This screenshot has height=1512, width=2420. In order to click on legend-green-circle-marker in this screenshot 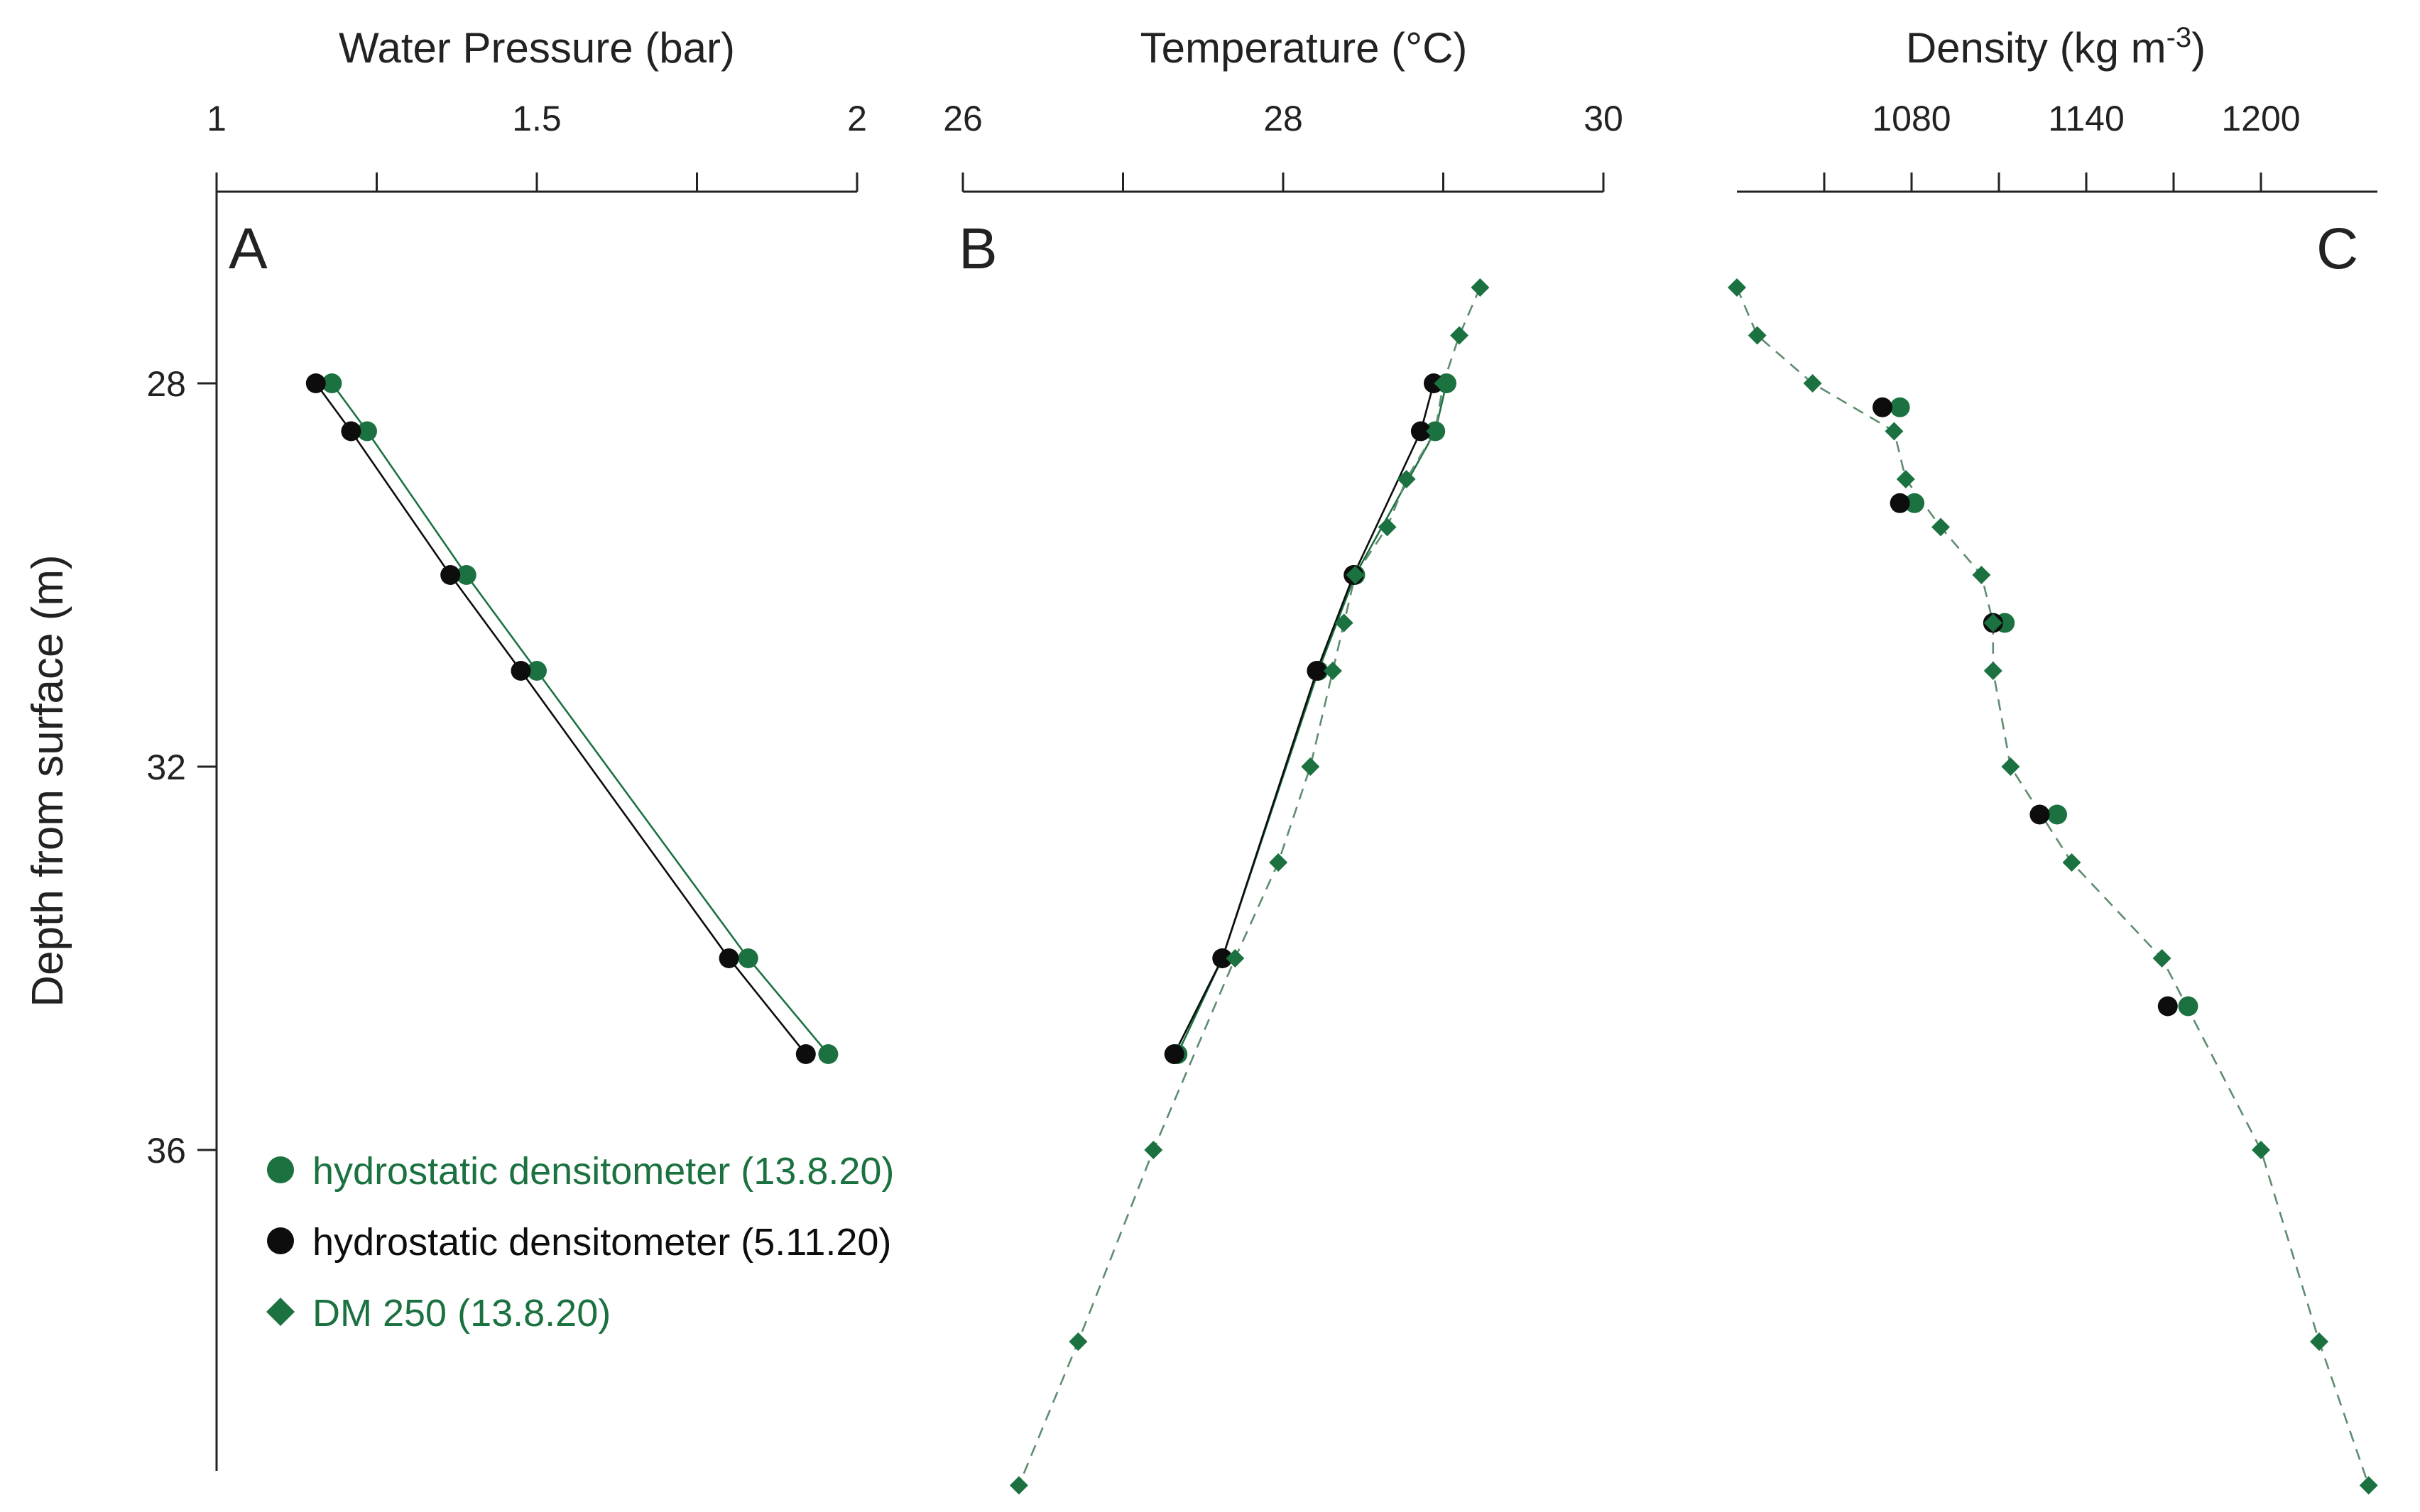, I will do `click(280, 1170)`.